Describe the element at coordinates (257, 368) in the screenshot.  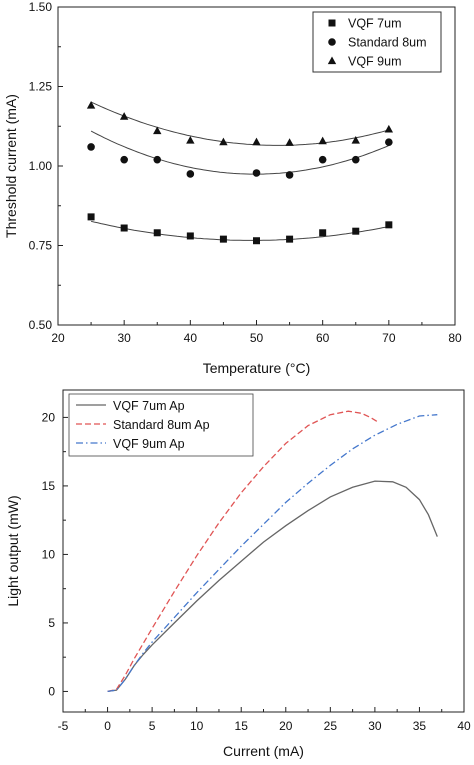
I see `x-axis-title: Temperature (°C)` at that location.